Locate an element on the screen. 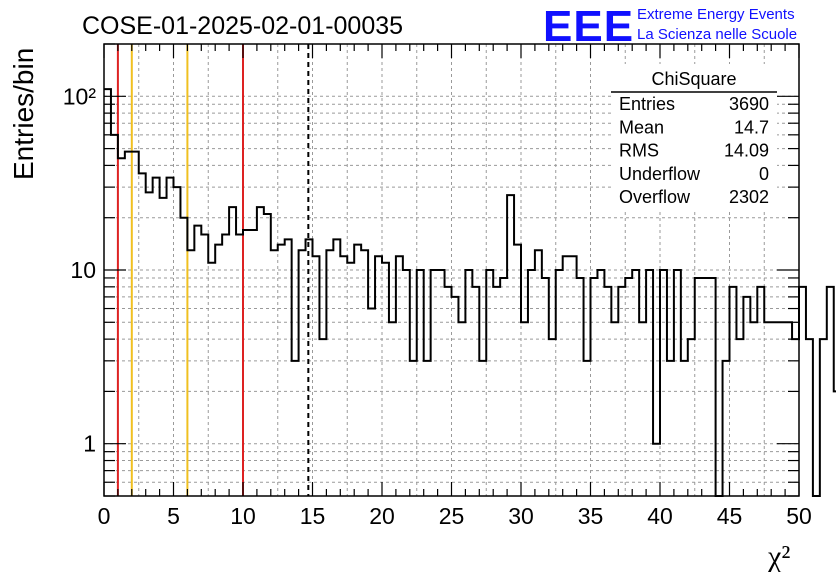 The height and width of the screenshot is (572, 836). stats-row-label: Overflow is located at coordinates (655, 197).